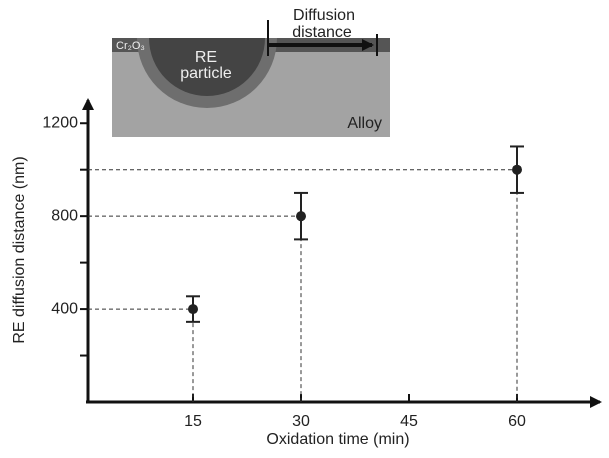  What do you see at coordinates (324, 15) in the screenshot?
I see `arrow-label: Diffusion` at bounding box center [324, 15].